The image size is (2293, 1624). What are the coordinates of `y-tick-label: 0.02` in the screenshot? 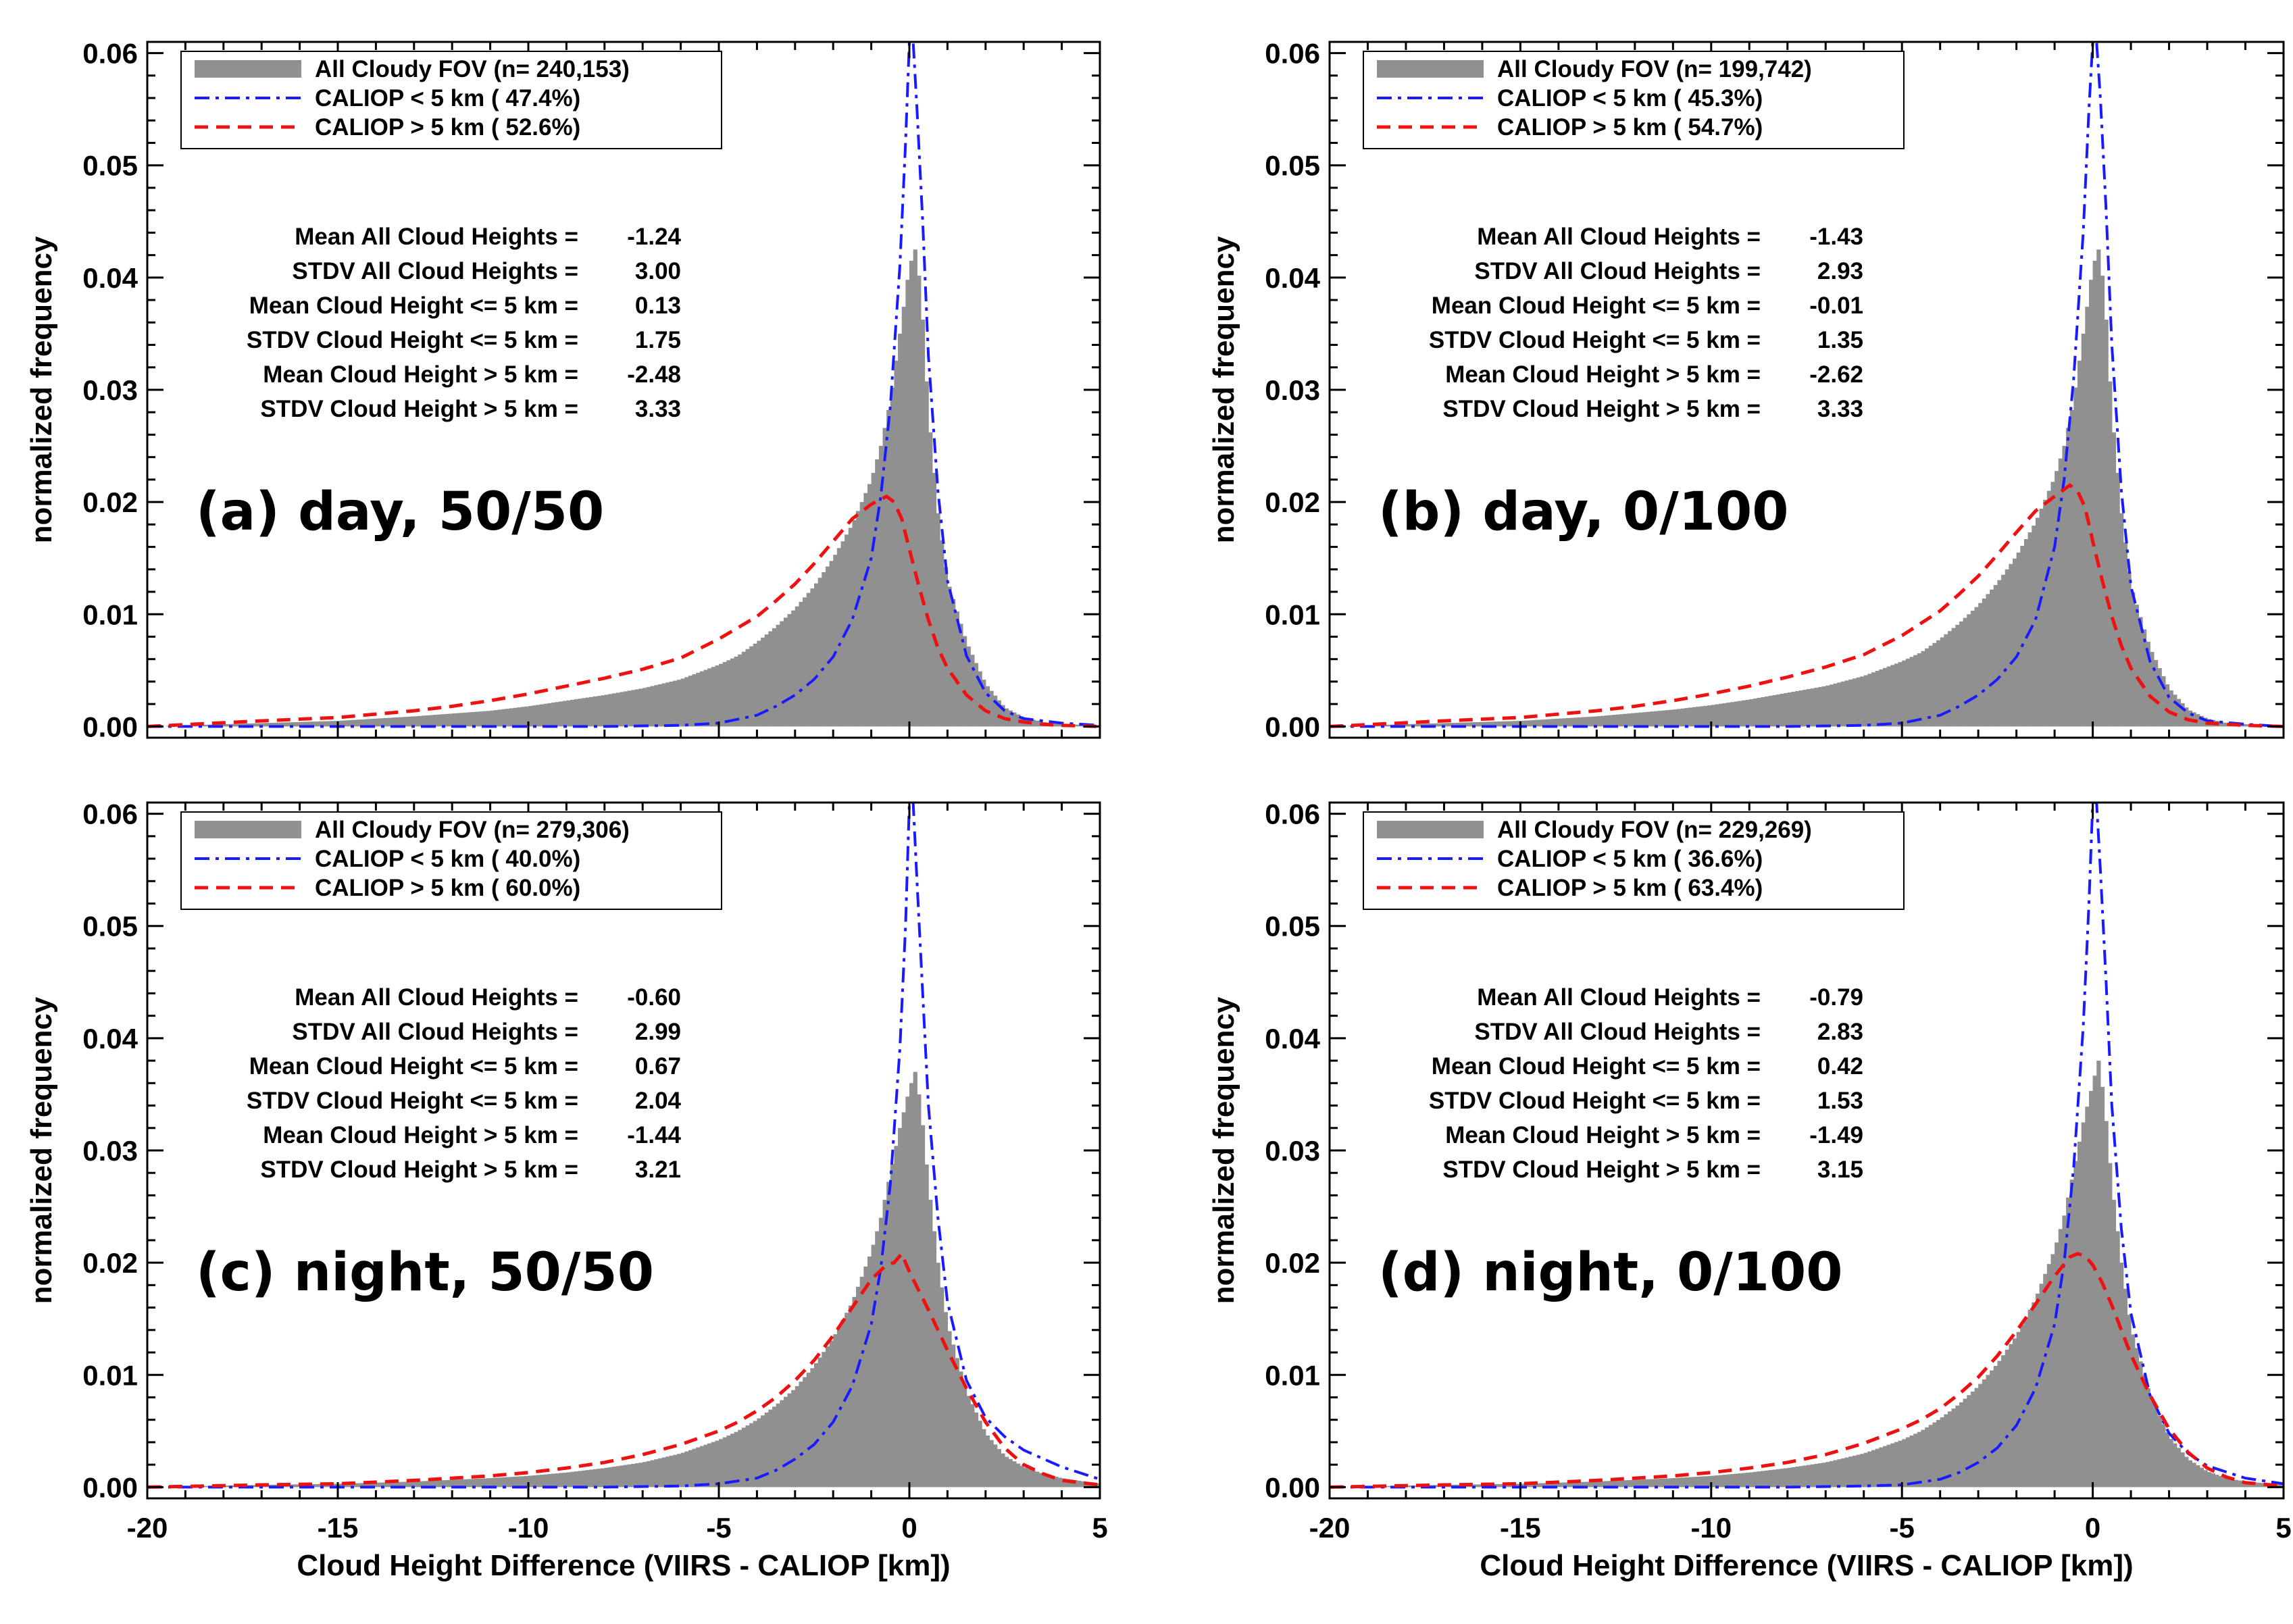 It's located at (1292, 1263).